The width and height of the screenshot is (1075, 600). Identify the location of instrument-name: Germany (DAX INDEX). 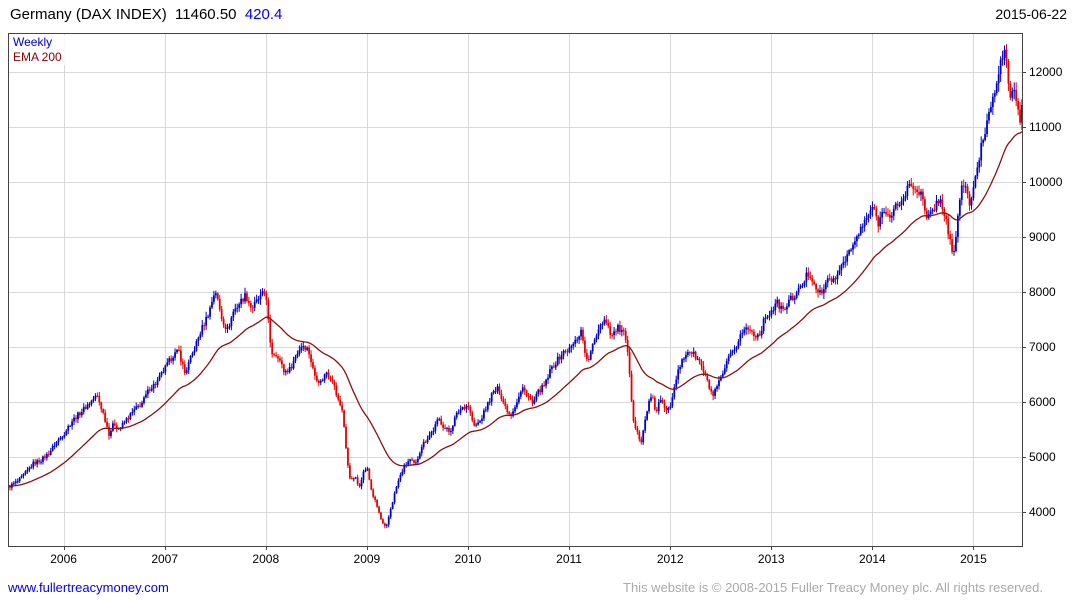
(88, 14).